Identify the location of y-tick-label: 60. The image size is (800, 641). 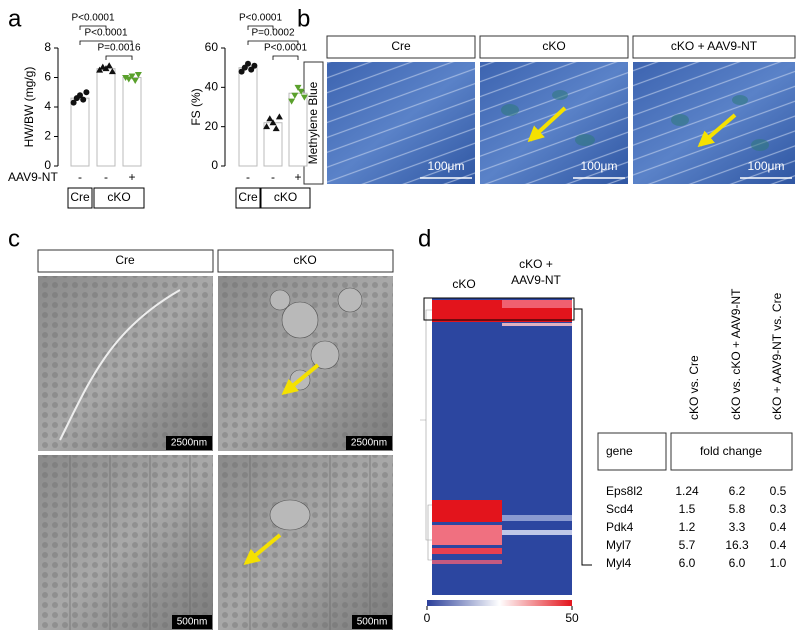
(212, 47).